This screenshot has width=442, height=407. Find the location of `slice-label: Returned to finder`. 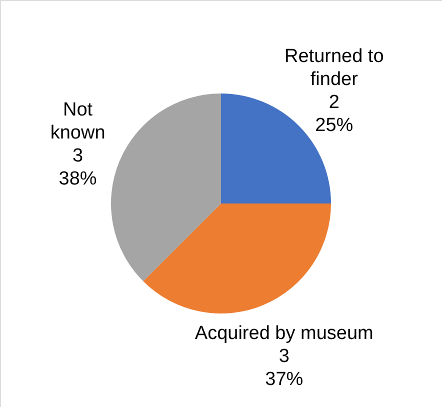

slice-label: Returned to finder is located at coordinates (334, 68).